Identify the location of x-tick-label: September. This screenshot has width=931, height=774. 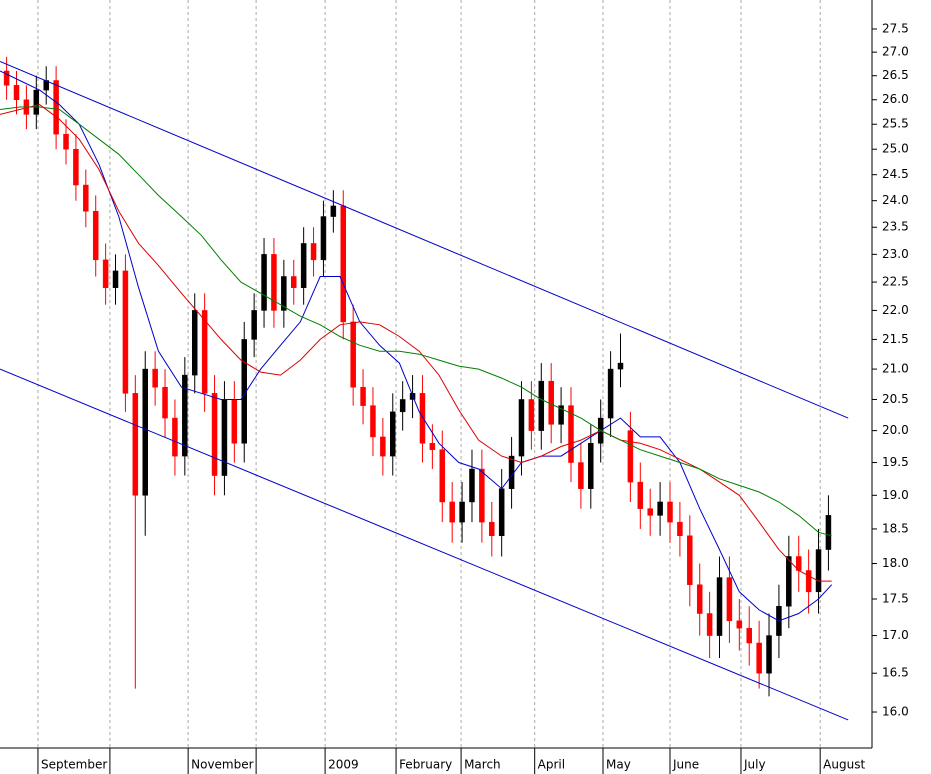
(74, 765).